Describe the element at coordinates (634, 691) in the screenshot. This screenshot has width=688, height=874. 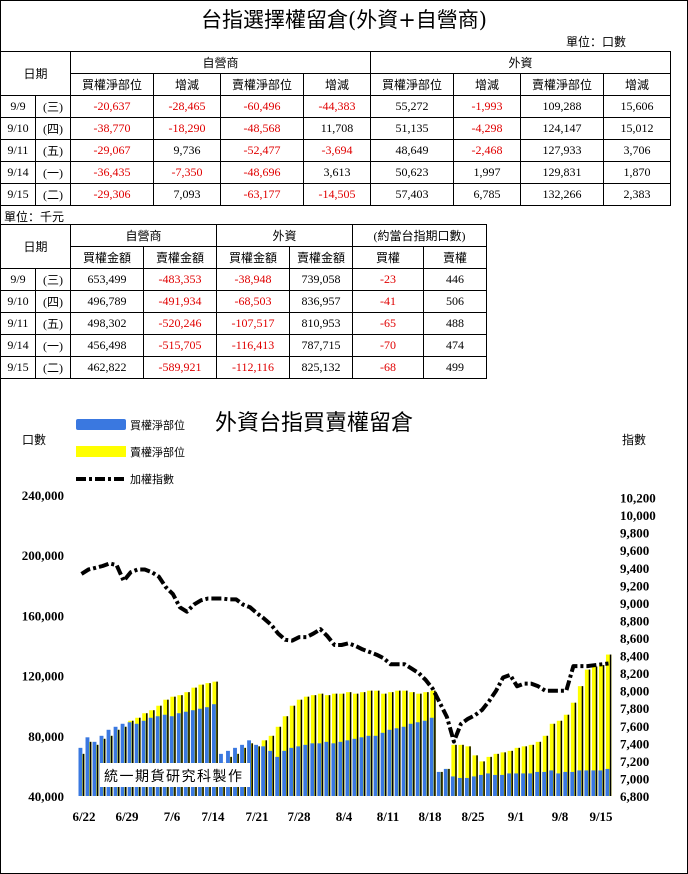
I see `y2-tick-label: 8,000` at that location.